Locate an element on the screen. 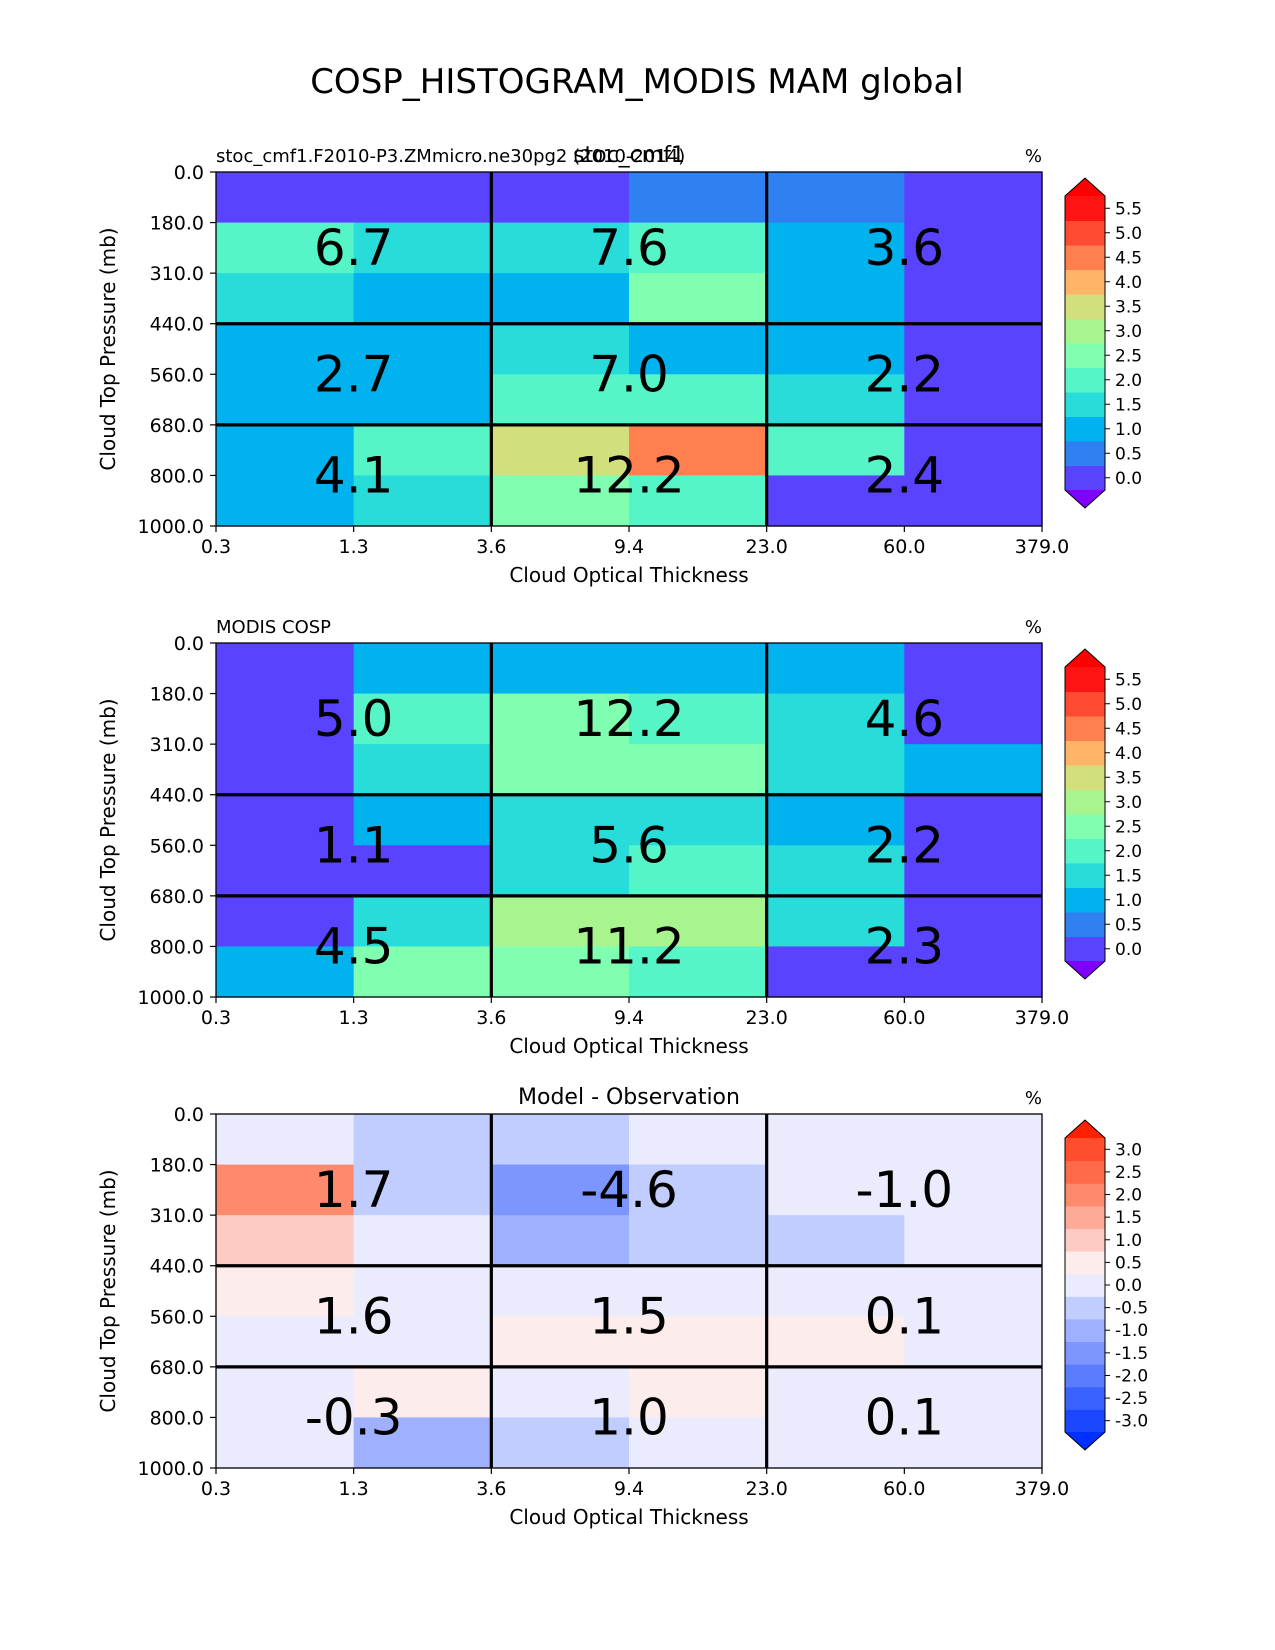 This screenshot has height=1650, width=1275. colorbar-tick-label: 4.0 is located at coordinates (1128, 283).